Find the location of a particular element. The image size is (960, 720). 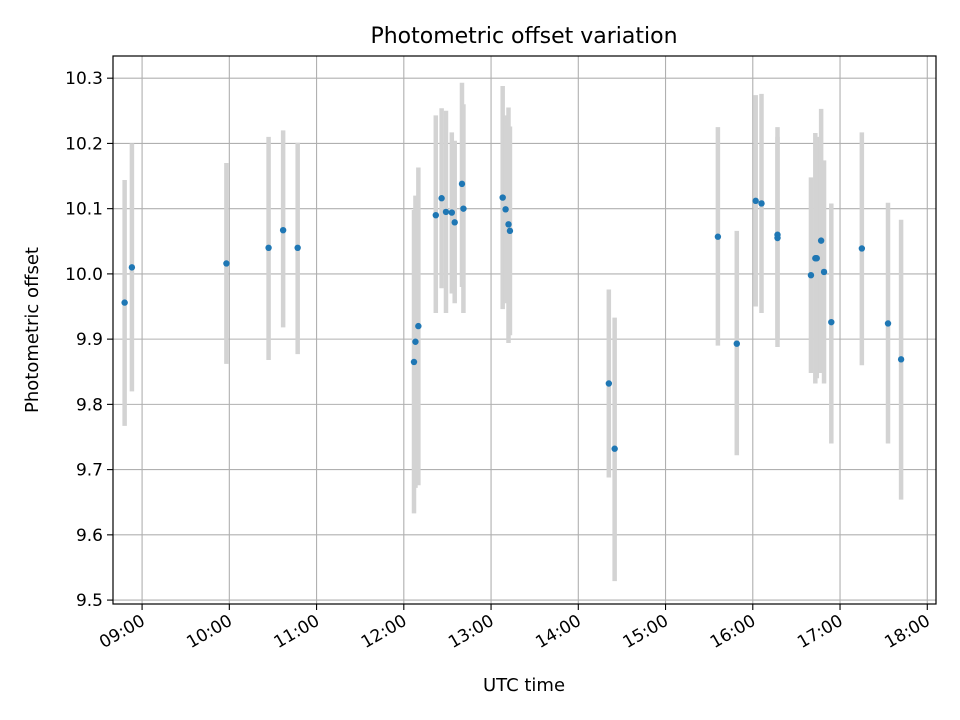

y-axis-ticks: 9.5 9.6 9.7 9.8 9.9 10.0 10.1 10.2 10.3 is located at coordinates (89, 340).